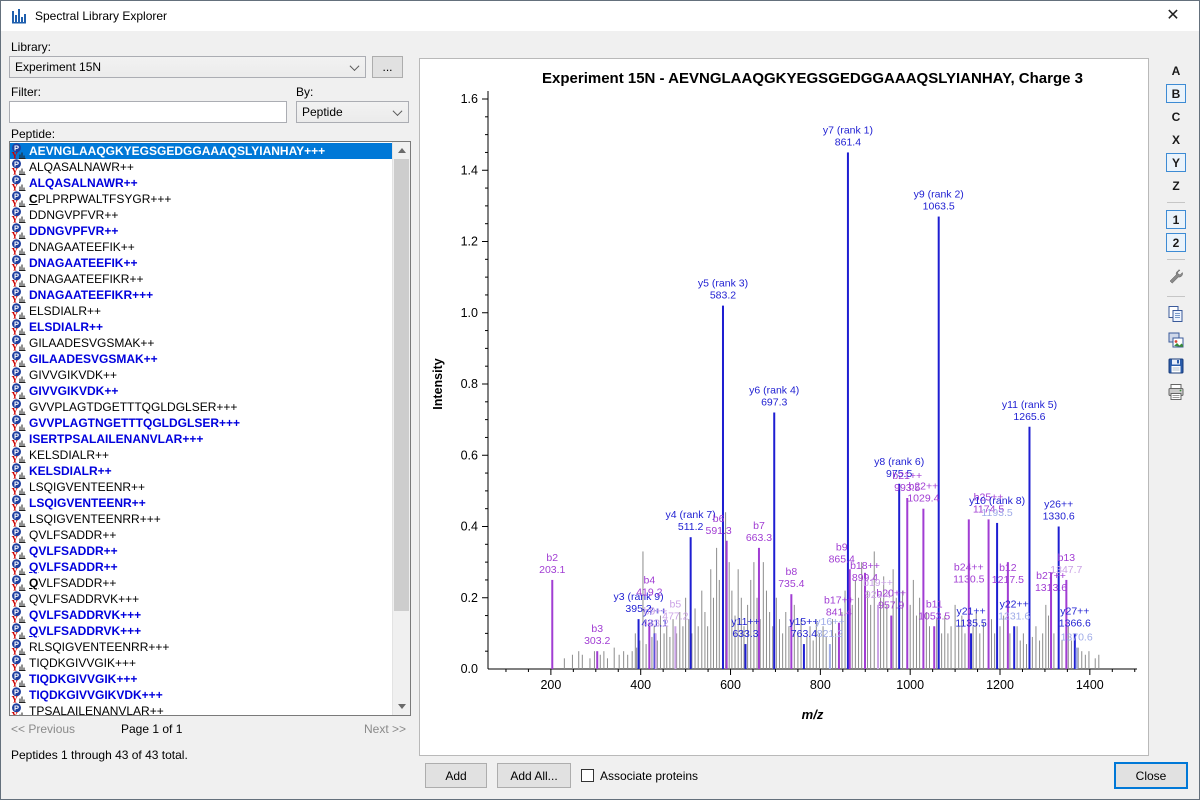 This screenshot has width=1200, height=800. I want to click on svg-text: y21++, so click(970, 611).